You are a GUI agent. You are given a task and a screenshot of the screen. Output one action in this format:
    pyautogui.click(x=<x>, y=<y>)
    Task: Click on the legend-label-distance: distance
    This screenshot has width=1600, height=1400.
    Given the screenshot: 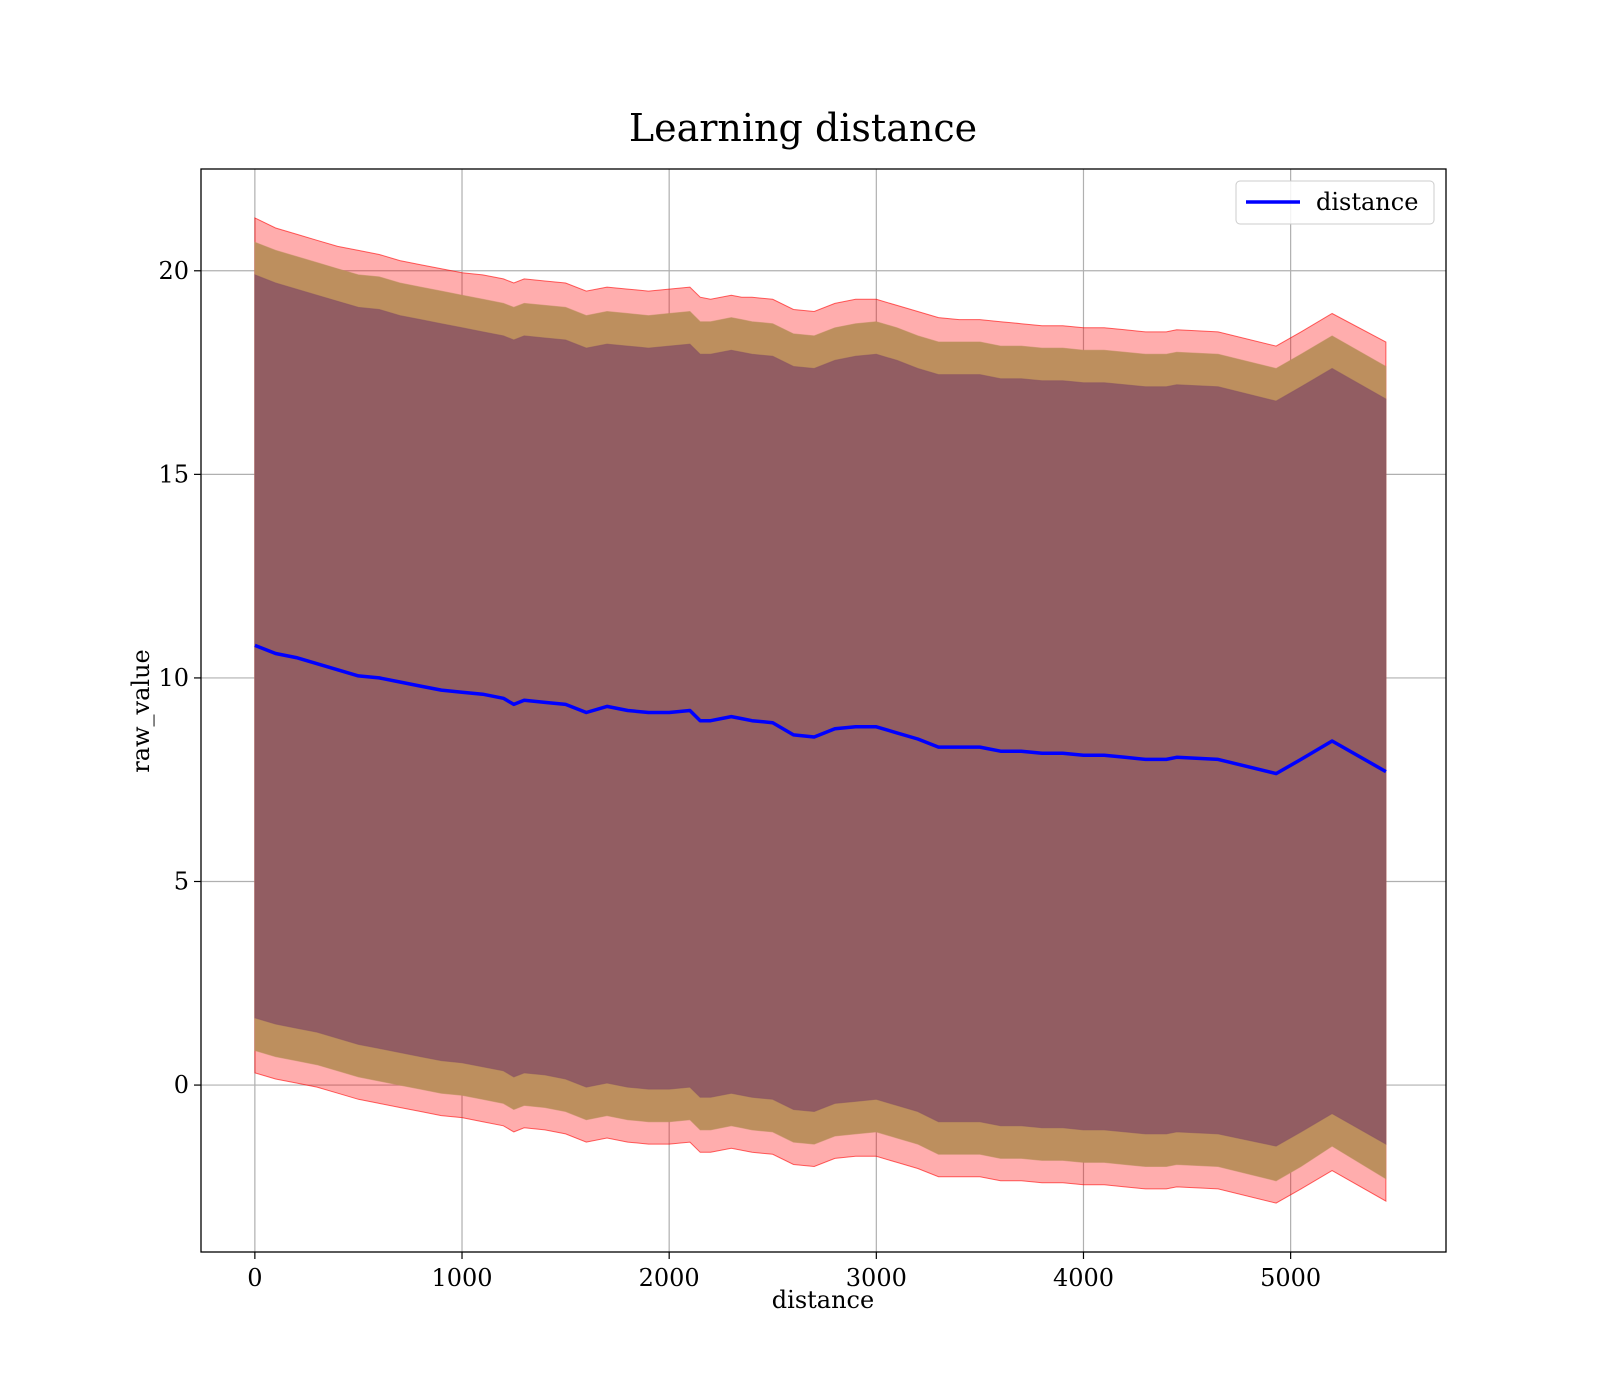 What is the action you would take?
    pyautogui.click(x=1367, y=202)
    